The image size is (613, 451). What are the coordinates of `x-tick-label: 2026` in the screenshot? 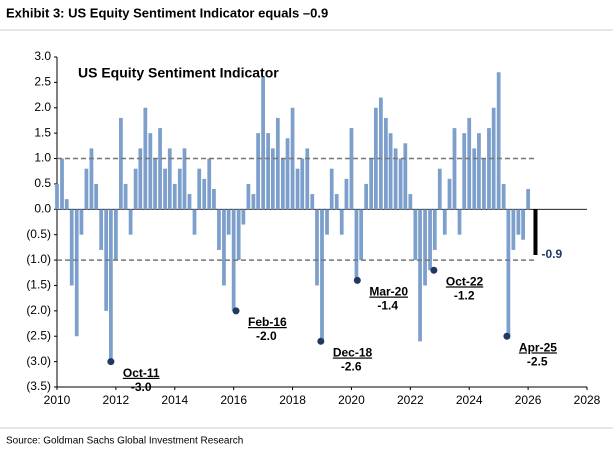 It's located at (528, 400).